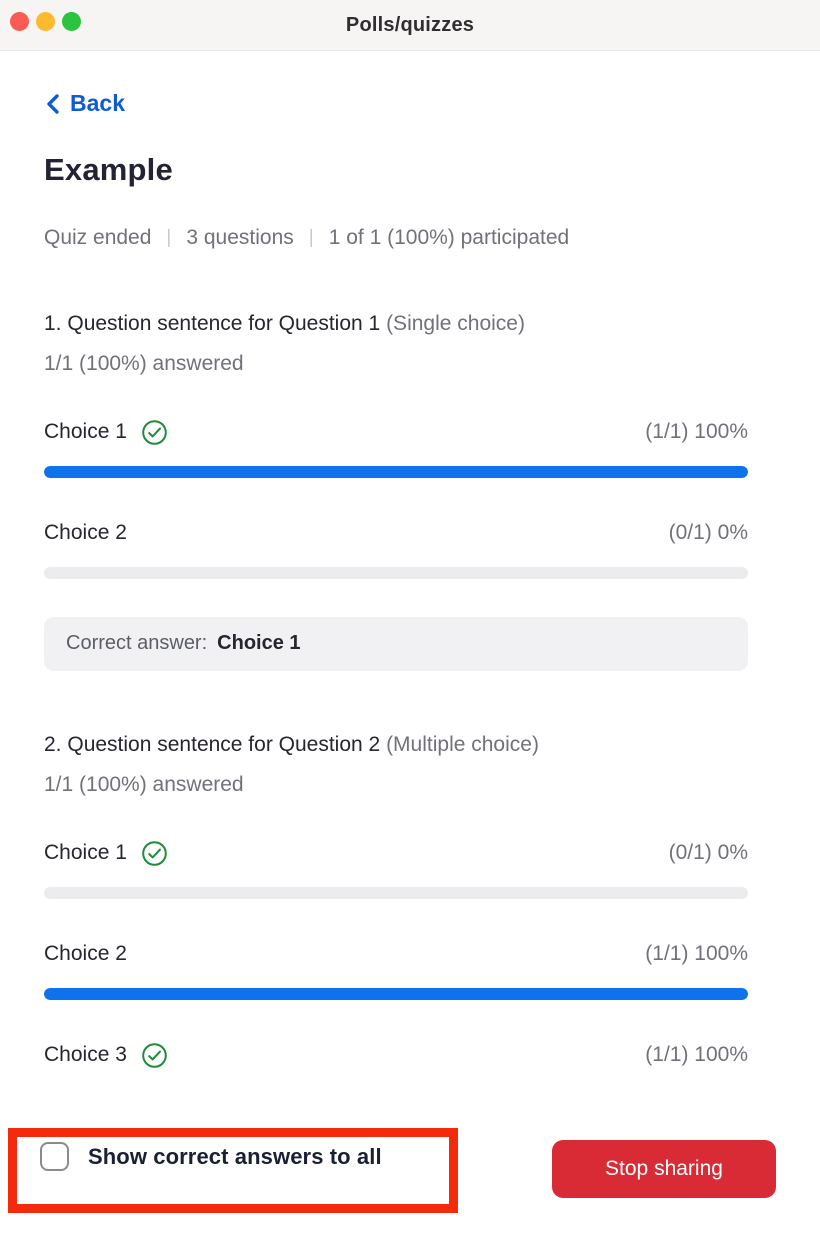  Describe the element at coordinates (396, 448) in the screenshot. I see `choice-row: Choice 1 (1/1) 100%` at that location.